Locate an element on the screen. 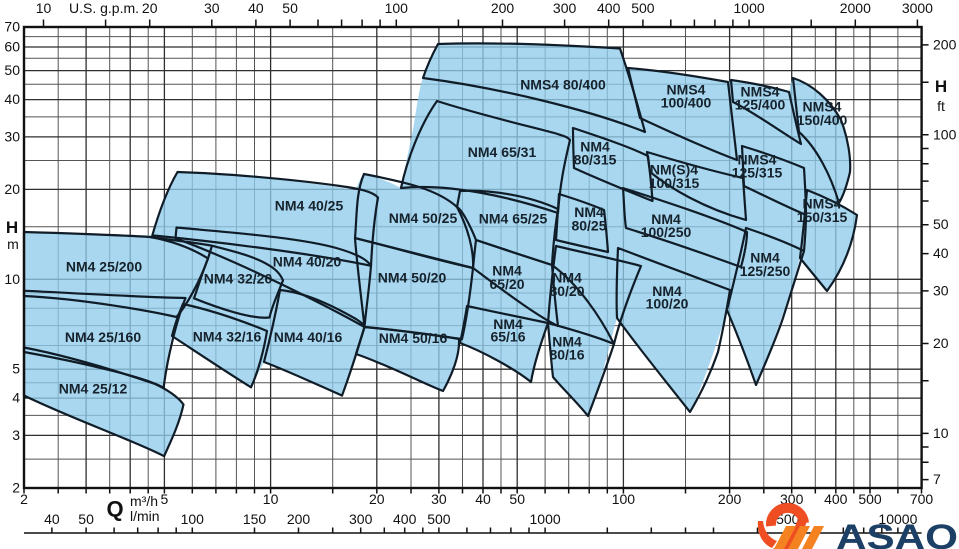  svg-text: 80/25 is located at coordinates (588, 226).